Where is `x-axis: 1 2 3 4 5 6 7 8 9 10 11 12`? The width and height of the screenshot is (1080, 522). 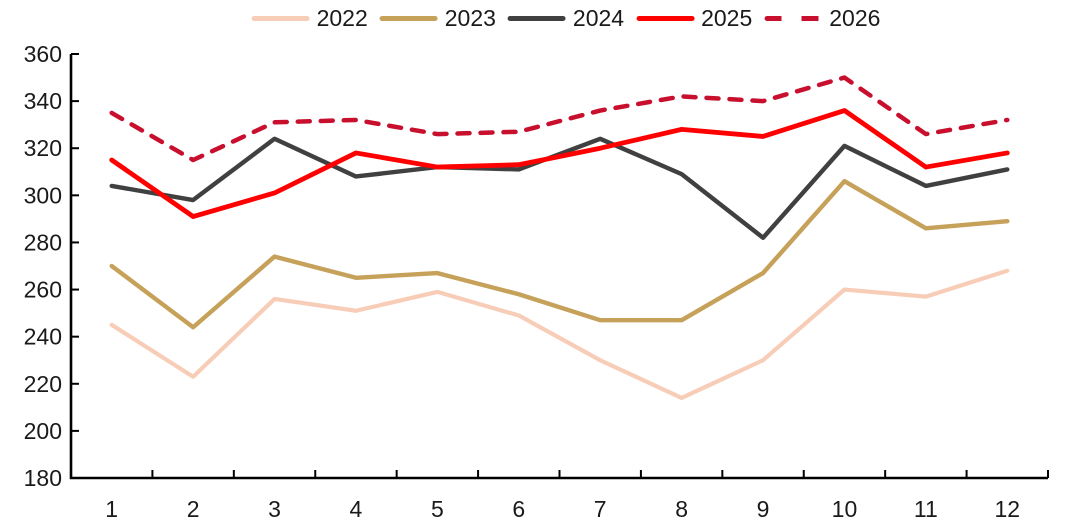
x-axis: 1 2 3 4 5 6 7 8 9 10 11 12 is located at coordinates (559, 496).